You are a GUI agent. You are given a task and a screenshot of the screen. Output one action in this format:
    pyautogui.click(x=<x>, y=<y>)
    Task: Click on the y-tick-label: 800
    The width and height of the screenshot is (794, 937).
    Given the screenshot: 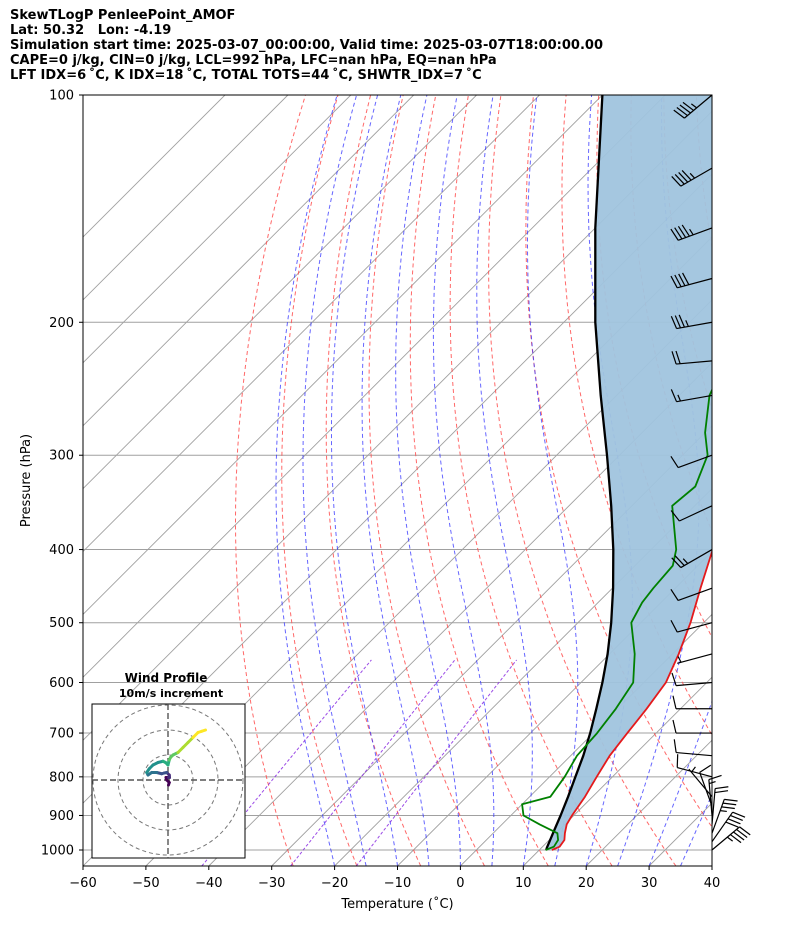 What is the action you would take?
    pyautogui.click(x=61, y=777)
    